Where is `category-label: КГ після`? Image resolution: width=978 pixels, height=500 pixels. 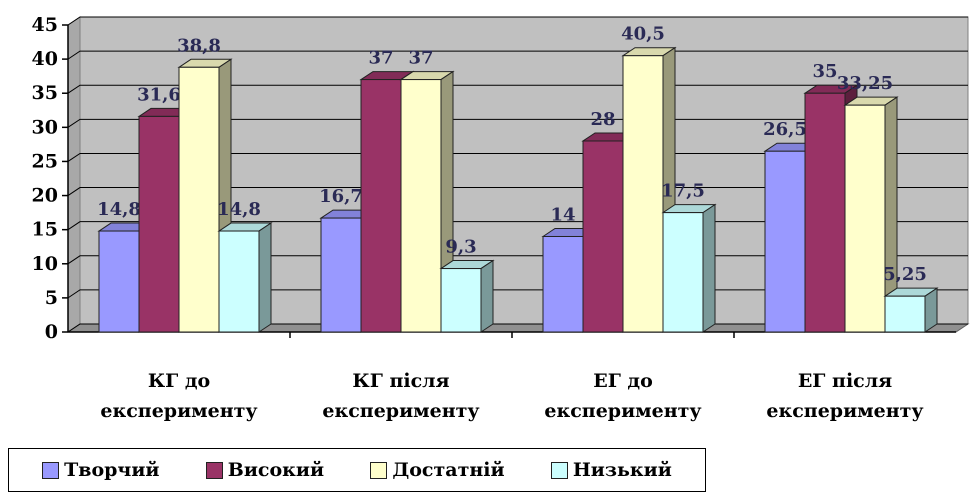
category-label: КГ після is located at coordinates (400, 381).